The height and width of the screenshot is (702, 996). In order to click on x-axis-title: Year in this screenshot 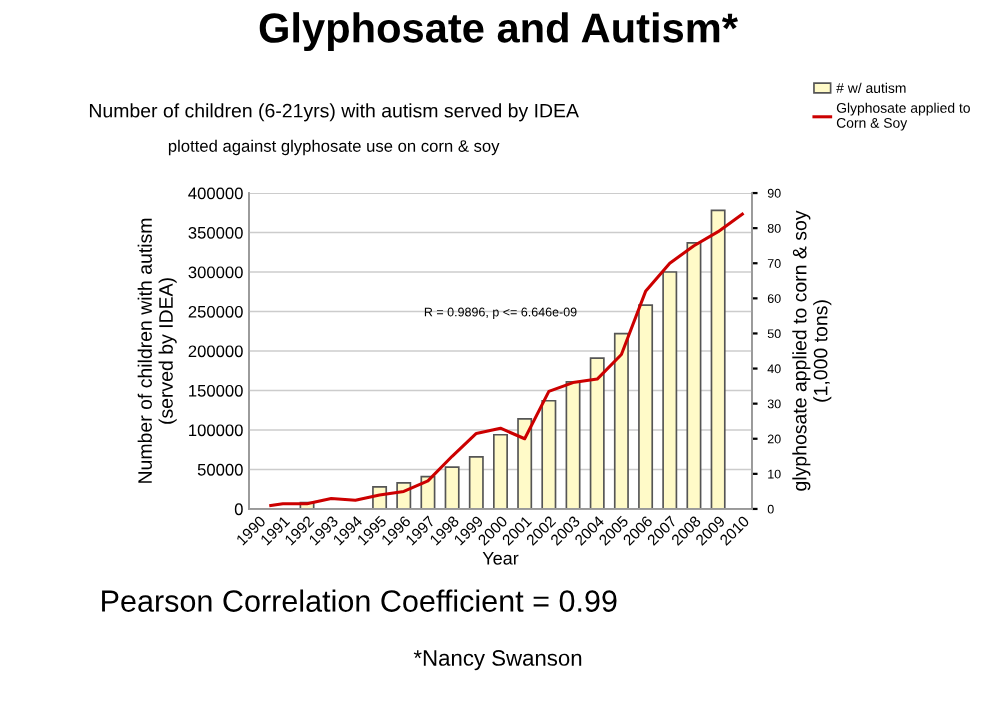, I will do `click(500, 558)`.